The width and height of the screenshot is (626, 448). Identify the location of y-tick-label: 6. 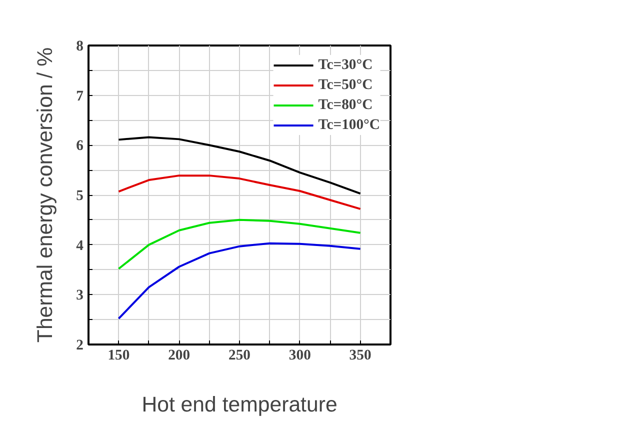
(80, 146).